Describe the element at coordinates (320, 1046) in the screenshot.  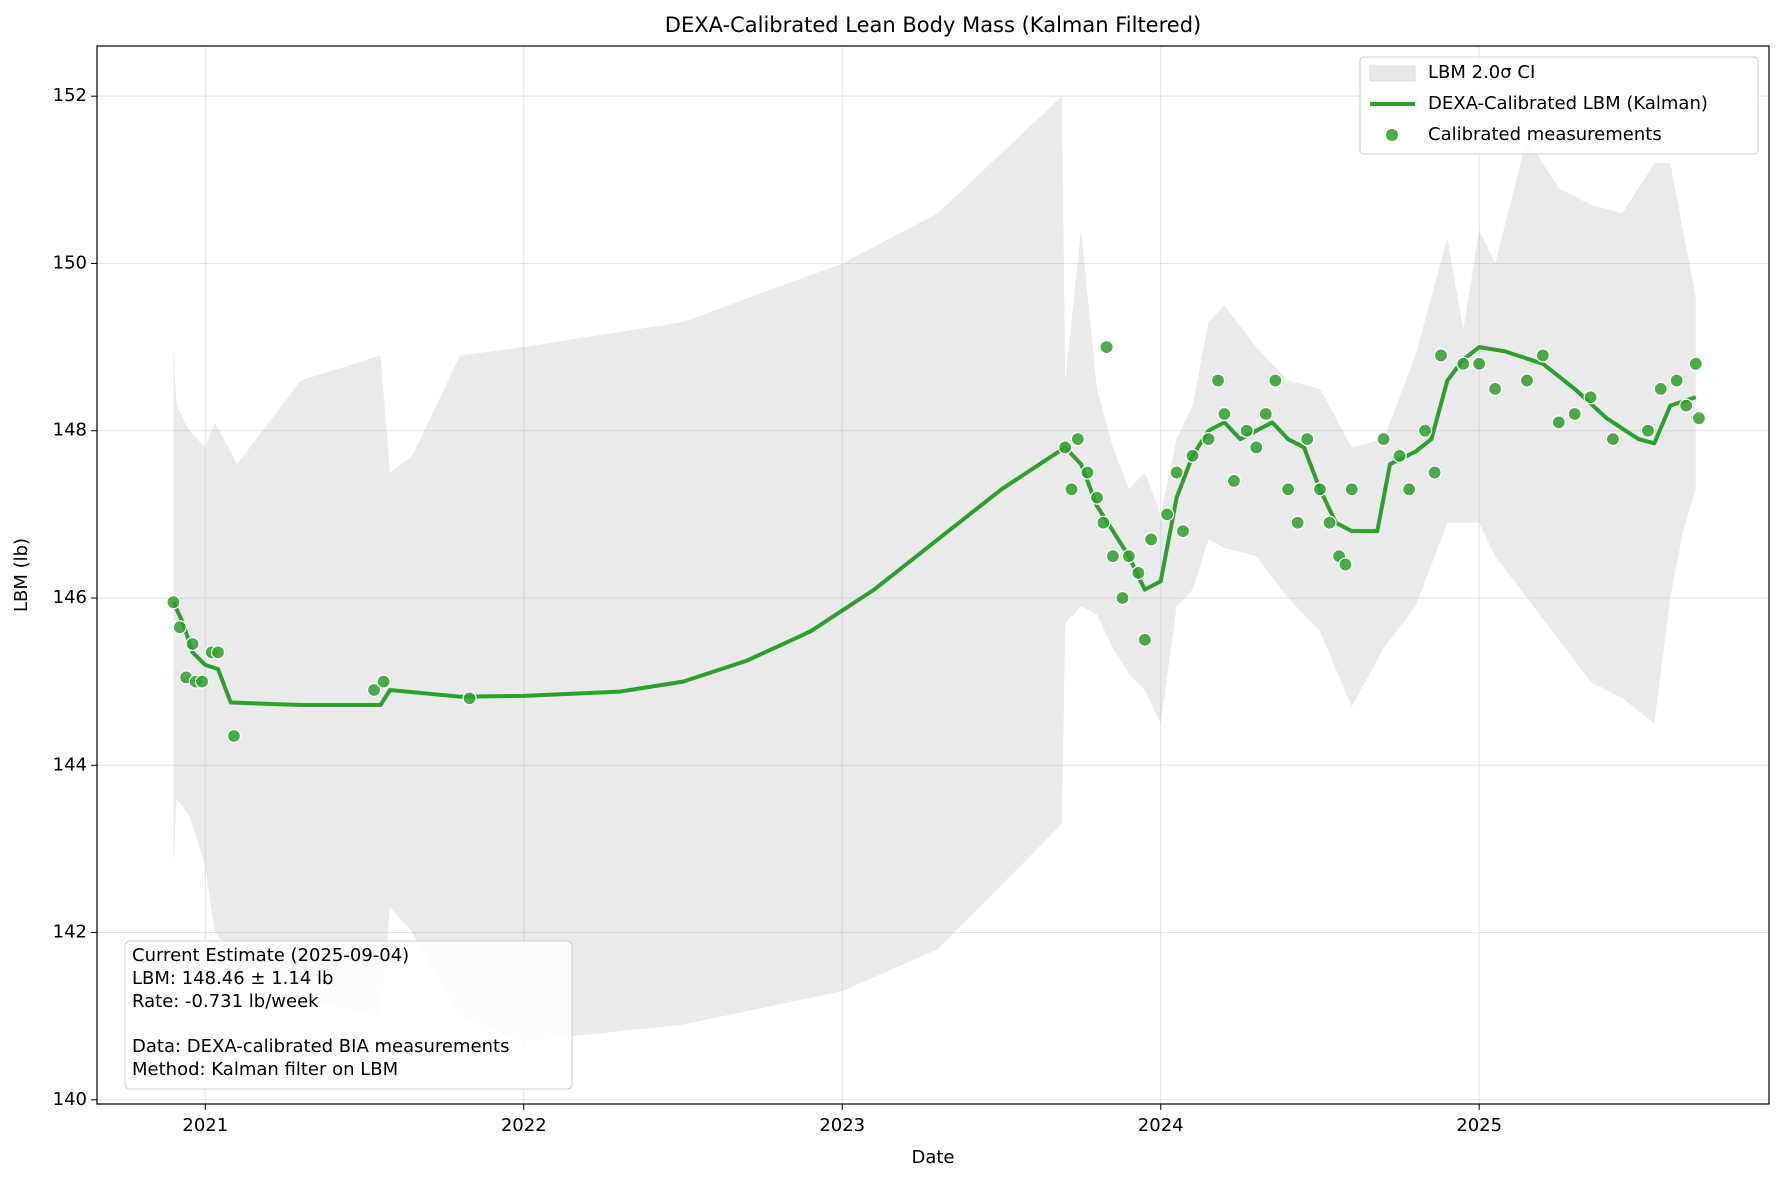
I see `annotation-line: Data: DEXA-calibrated BIA measurements` at that location.